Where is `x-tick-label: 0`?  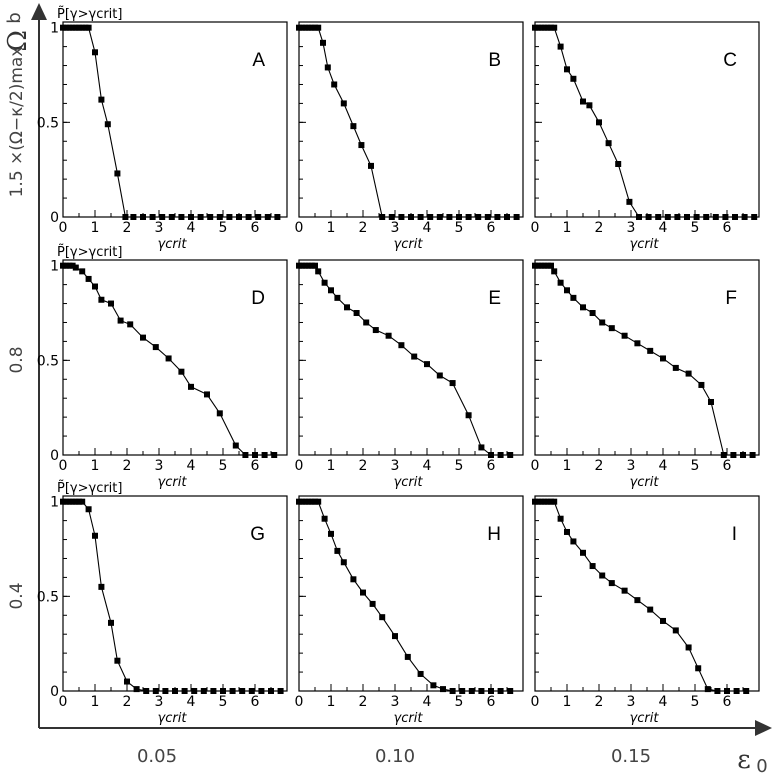 x-tick-label: 0 is located at coordinates (535, 228).